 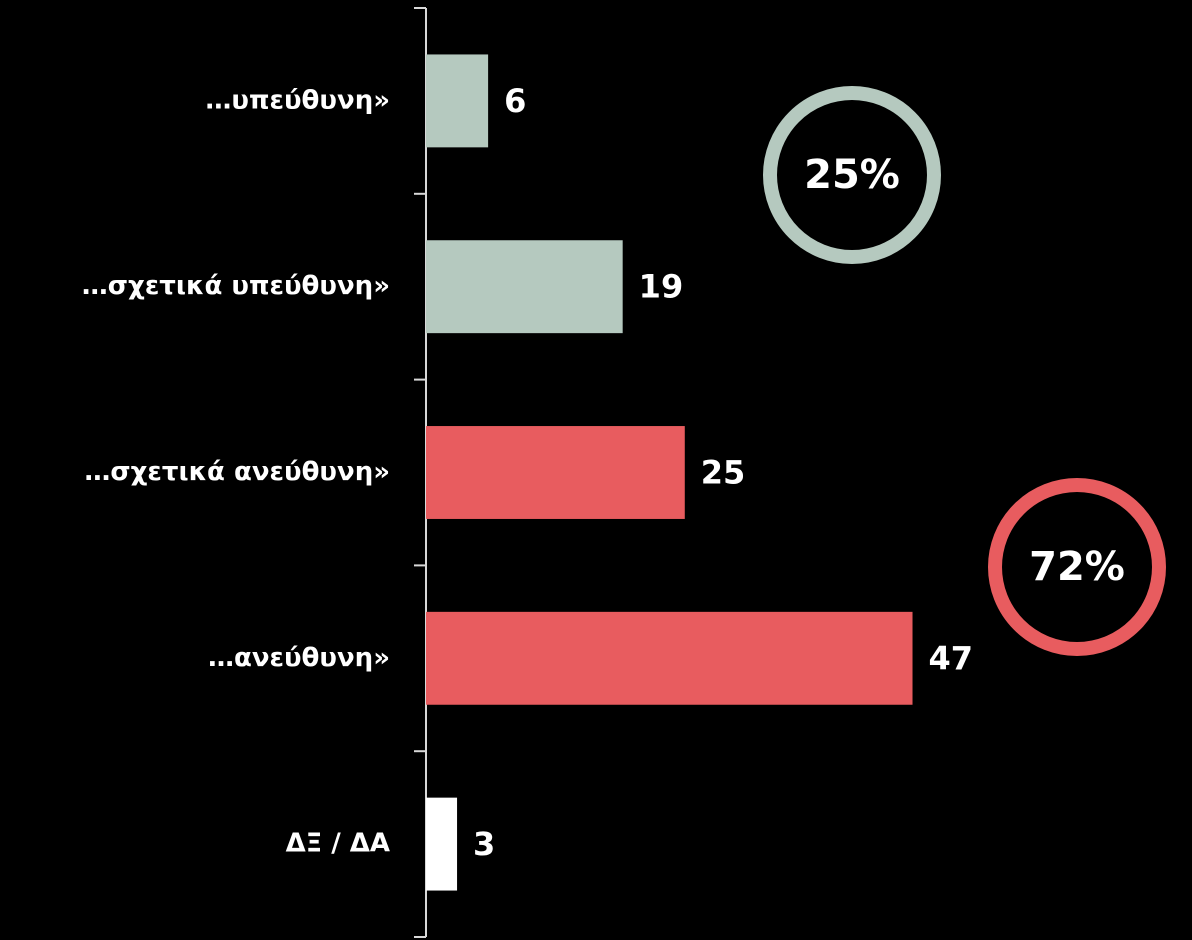 What do you see at coordinates (484, 844) in the screenshot?
I see `value-label: 3` at bounding box center [484, 844].